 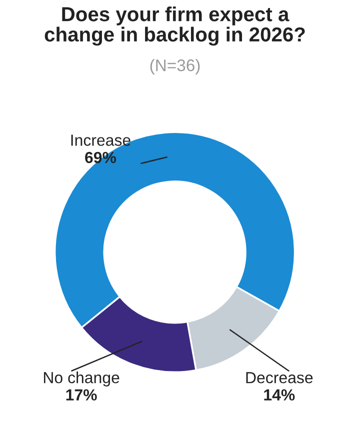 What do you see at coordinates (279, 395) in the screenshot?
I see `data-label: 14%` at bounding box center [279, 395].